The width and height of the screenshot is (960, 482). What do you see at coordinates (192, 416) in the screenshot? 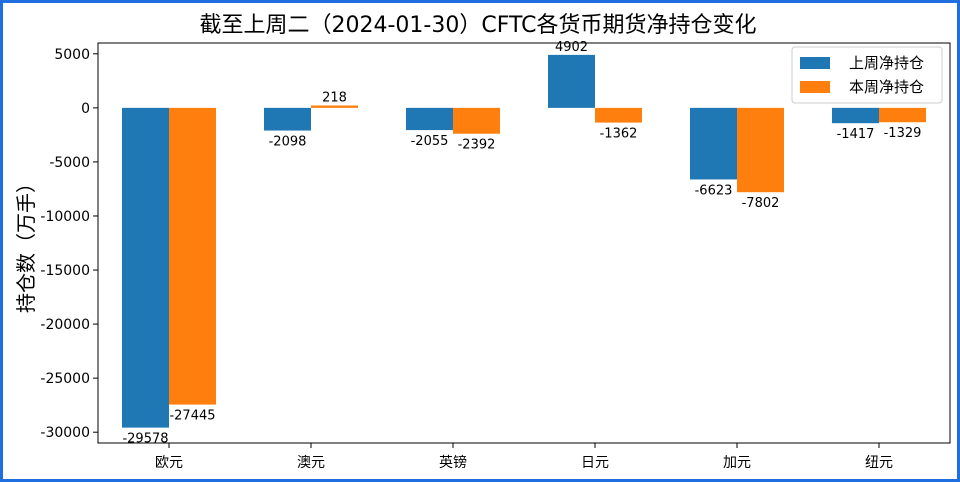
I see `data-label: -27445` at bounding box center [192, 416].